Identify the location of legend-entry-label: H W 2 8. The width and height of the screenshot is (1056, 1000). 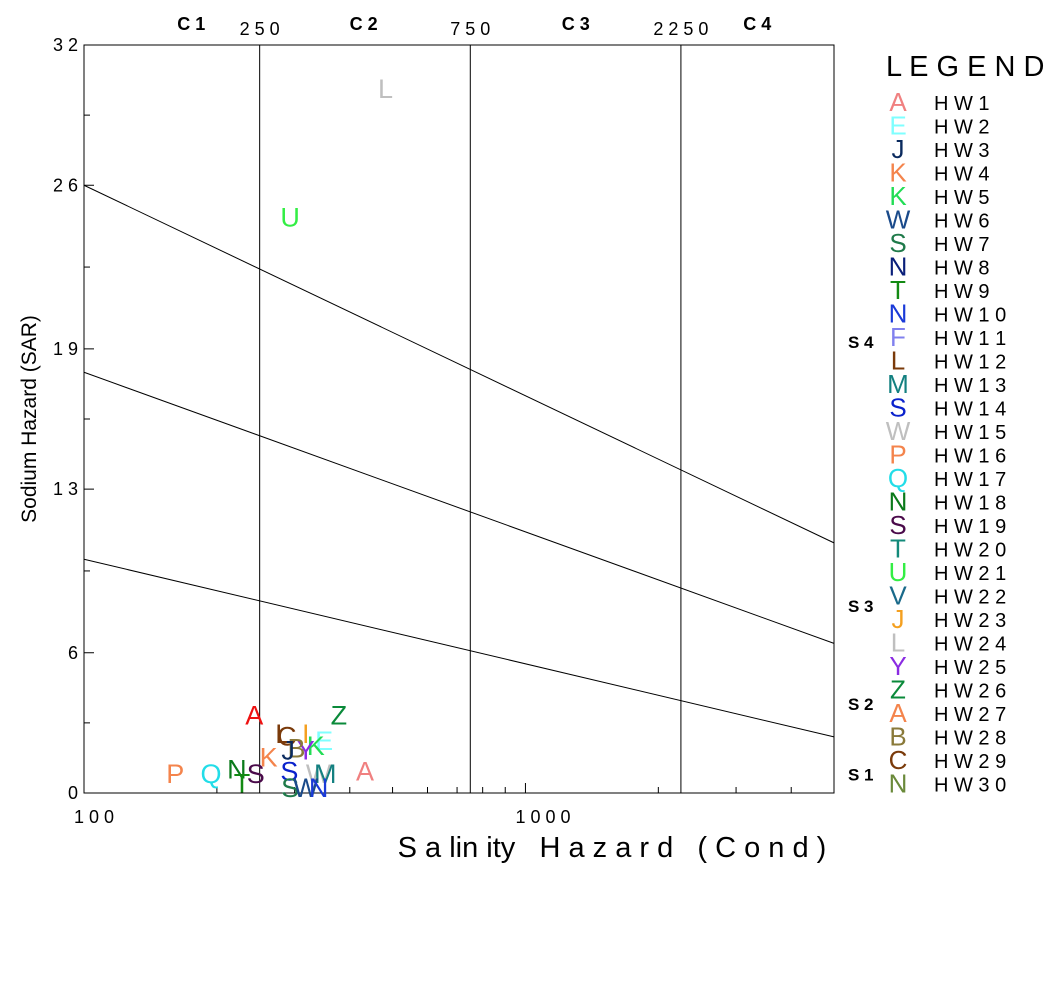
(970, 739).